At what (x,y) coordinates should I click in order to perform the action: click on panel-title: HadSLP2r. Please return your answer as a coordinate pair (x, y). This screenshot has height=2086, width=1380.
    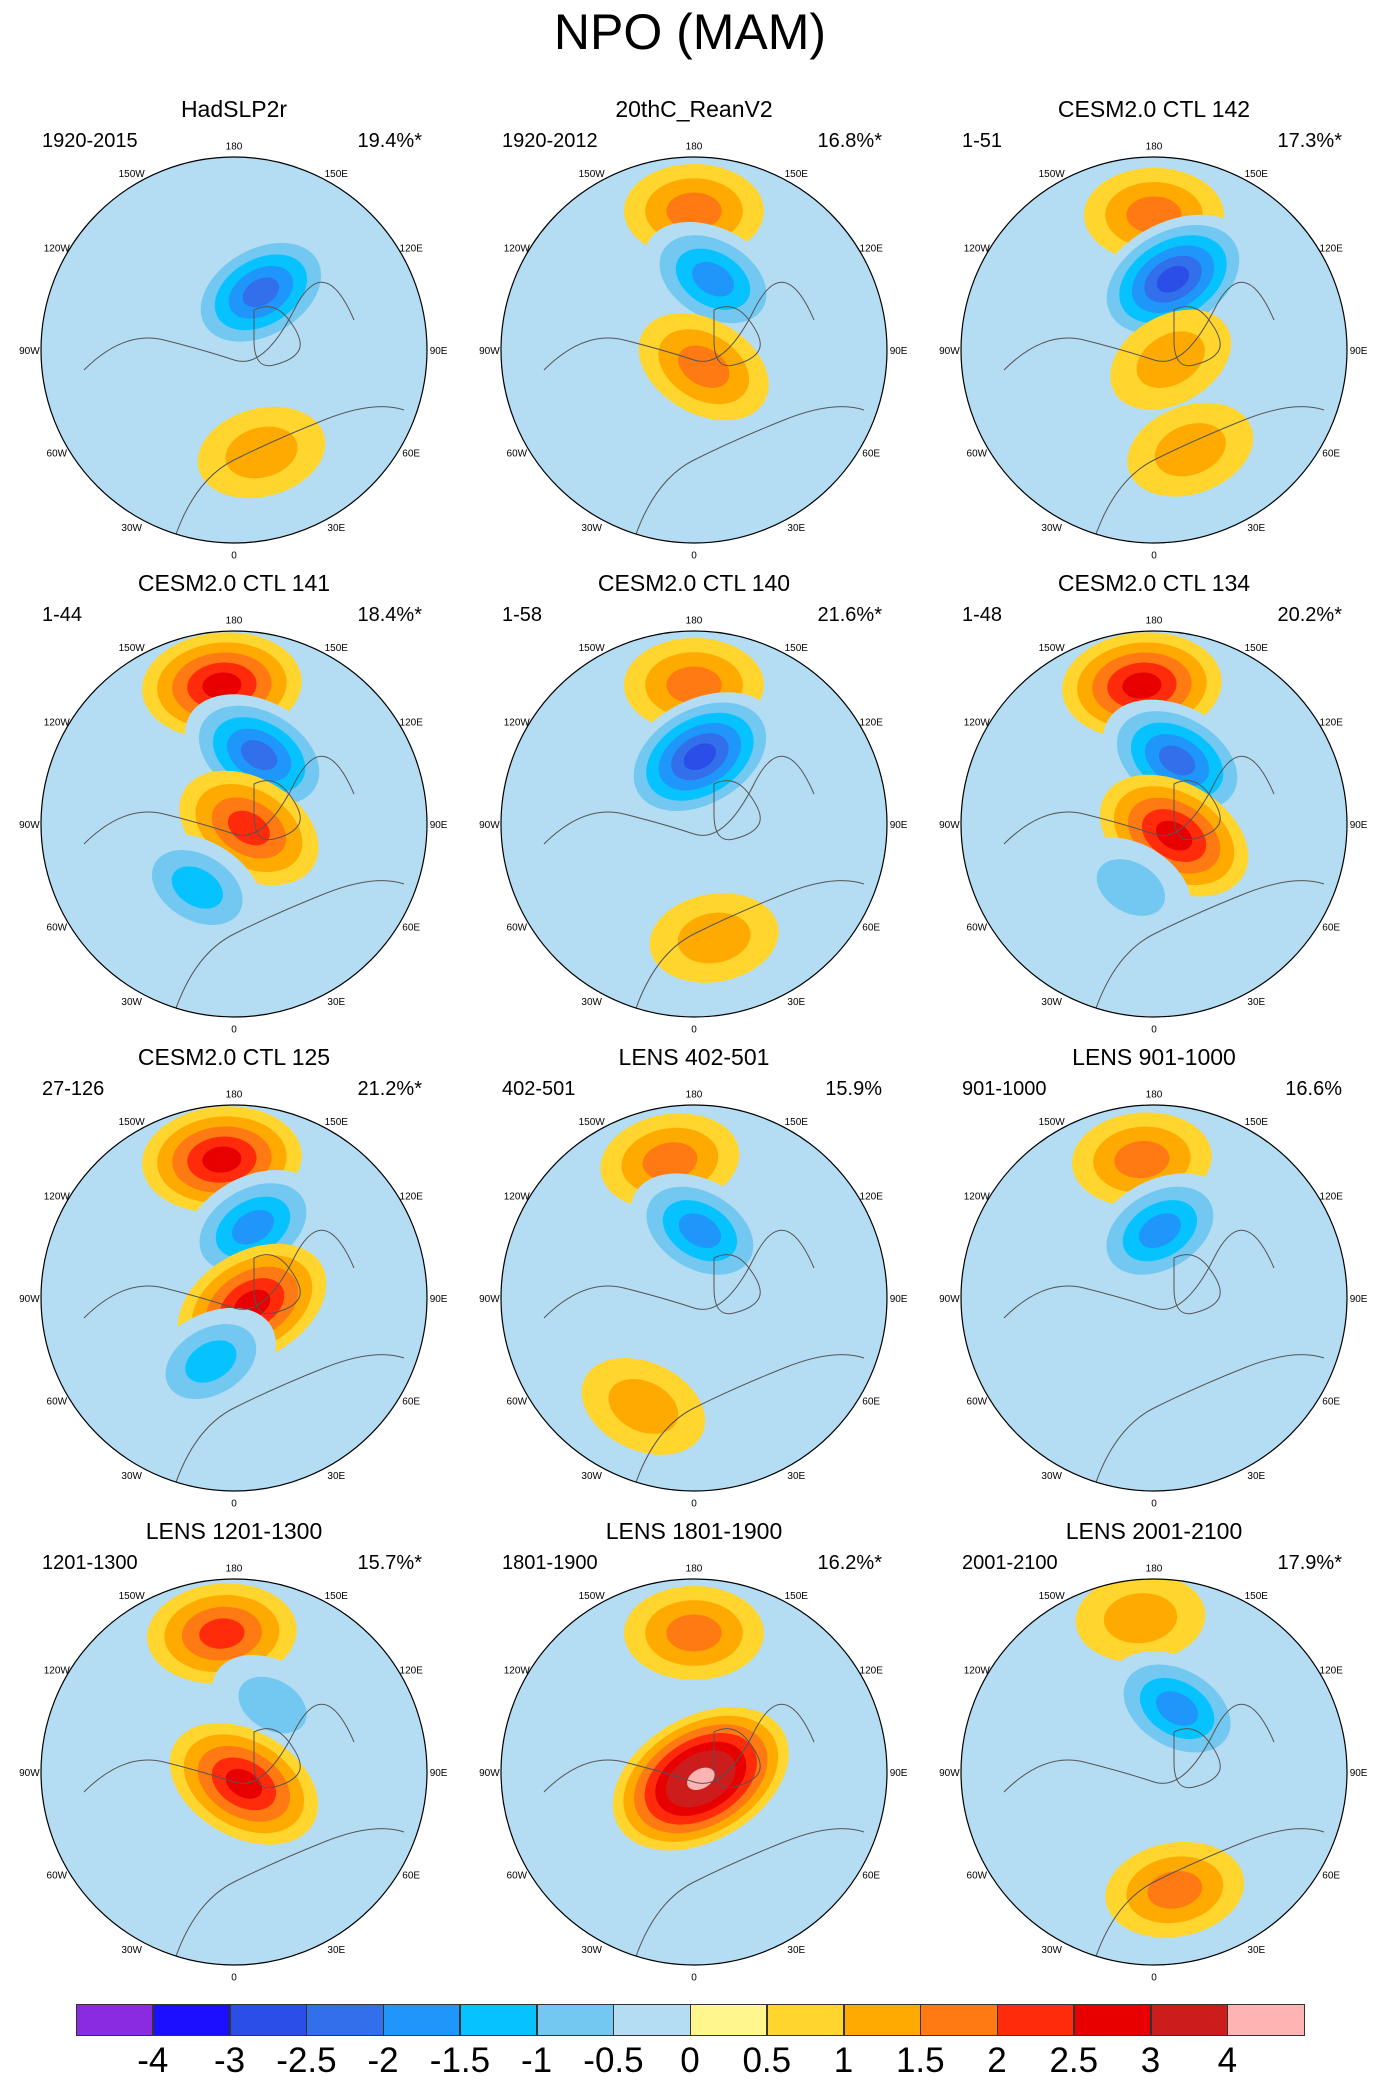
    Looking at the image, I should click on (234, 109).